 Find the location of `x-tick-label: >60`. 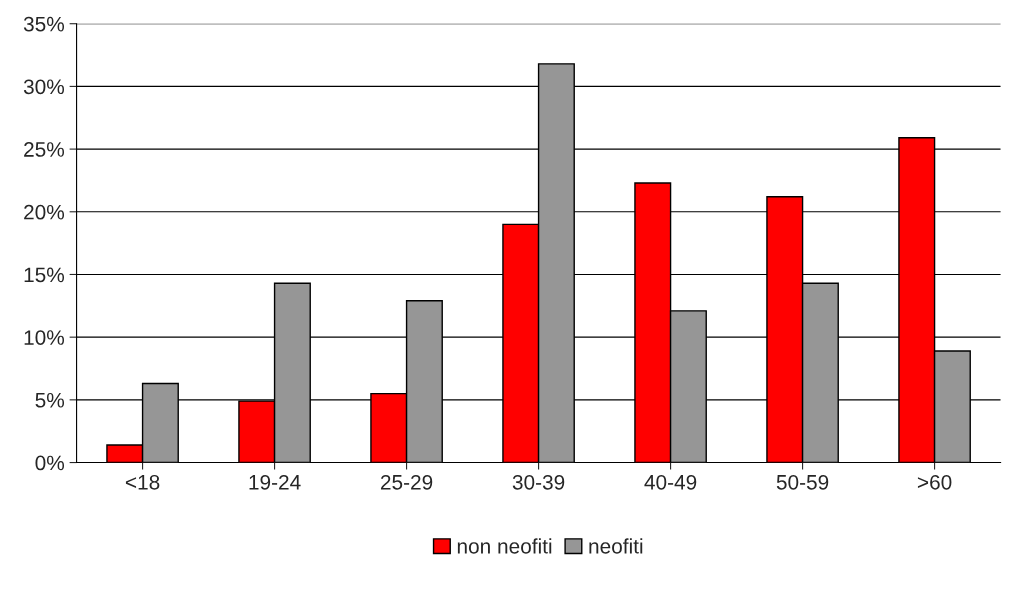

x-tick-label: >60 is located at coordinates (934, 482).